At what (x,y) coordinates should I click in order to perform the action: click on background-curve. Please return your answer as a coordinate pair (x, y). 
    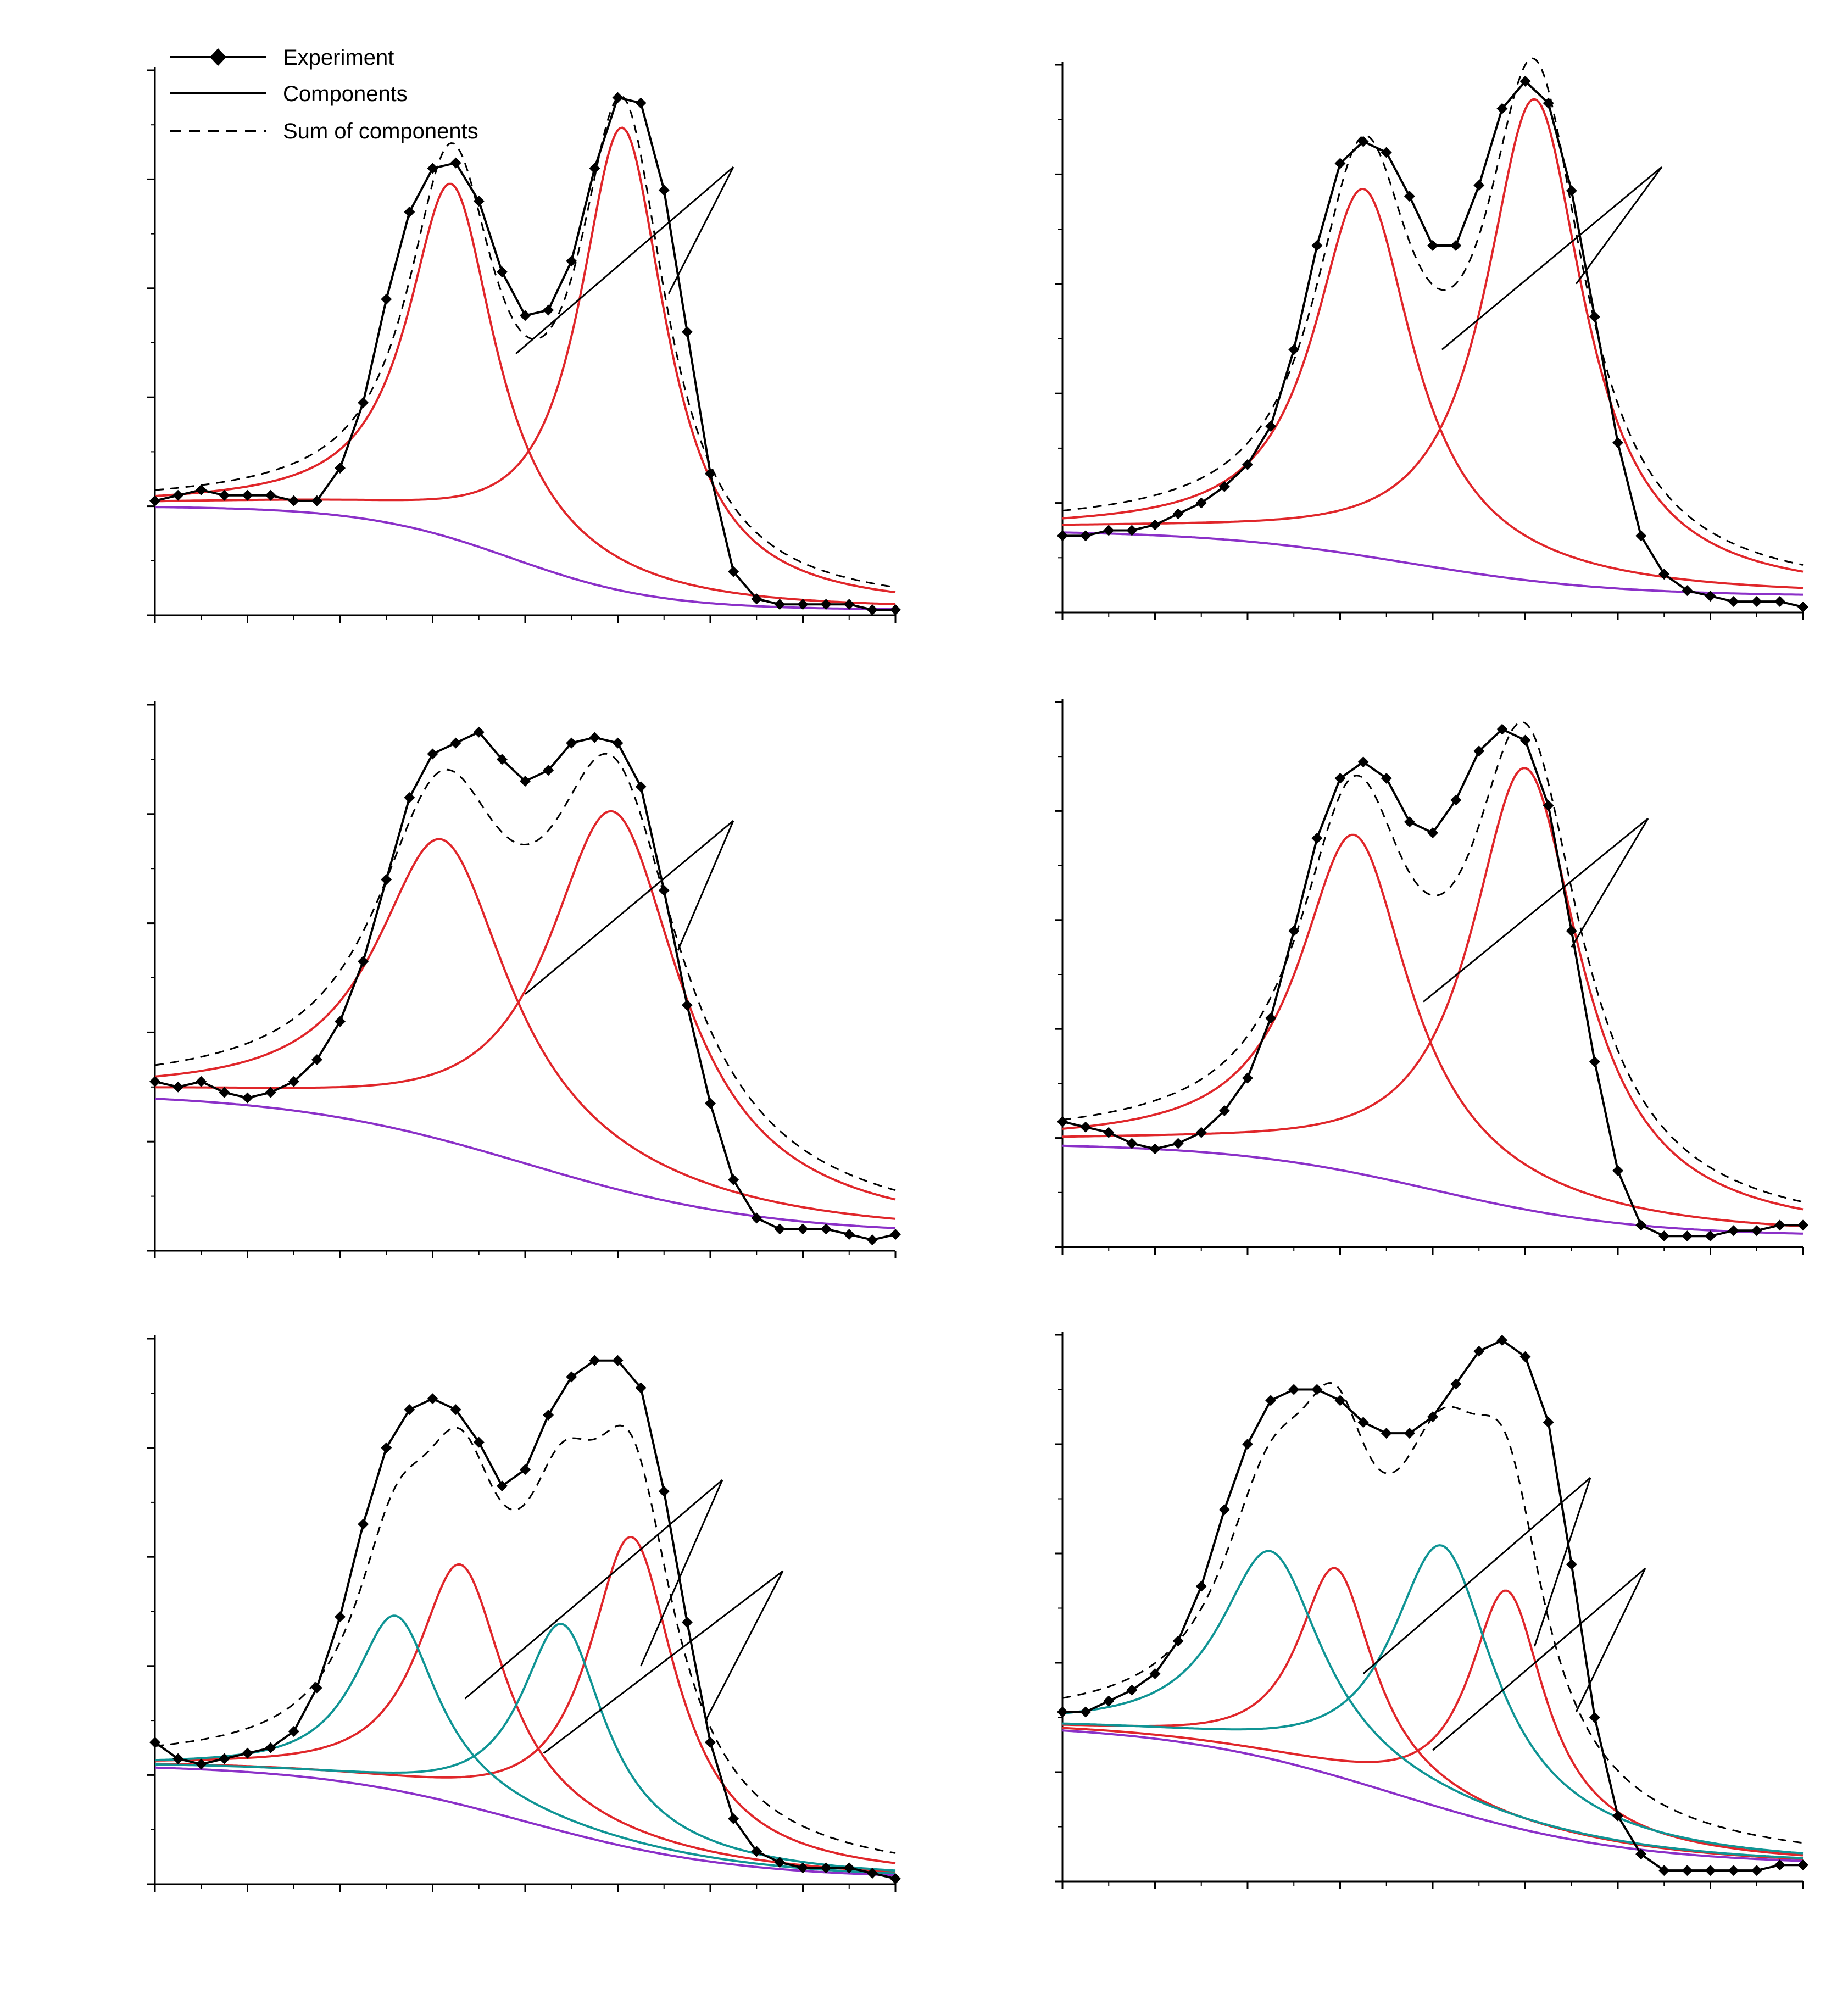
    Looking at the image, I should click on (1432, 563).